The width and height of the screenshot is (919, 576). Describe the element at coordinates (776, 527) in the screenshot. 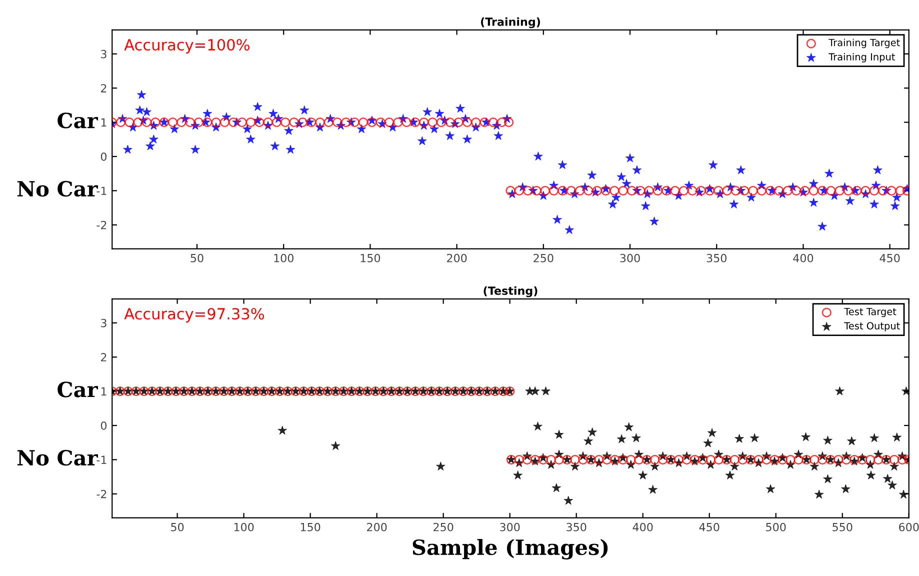

I see `x-tick-label: 500` at that location.